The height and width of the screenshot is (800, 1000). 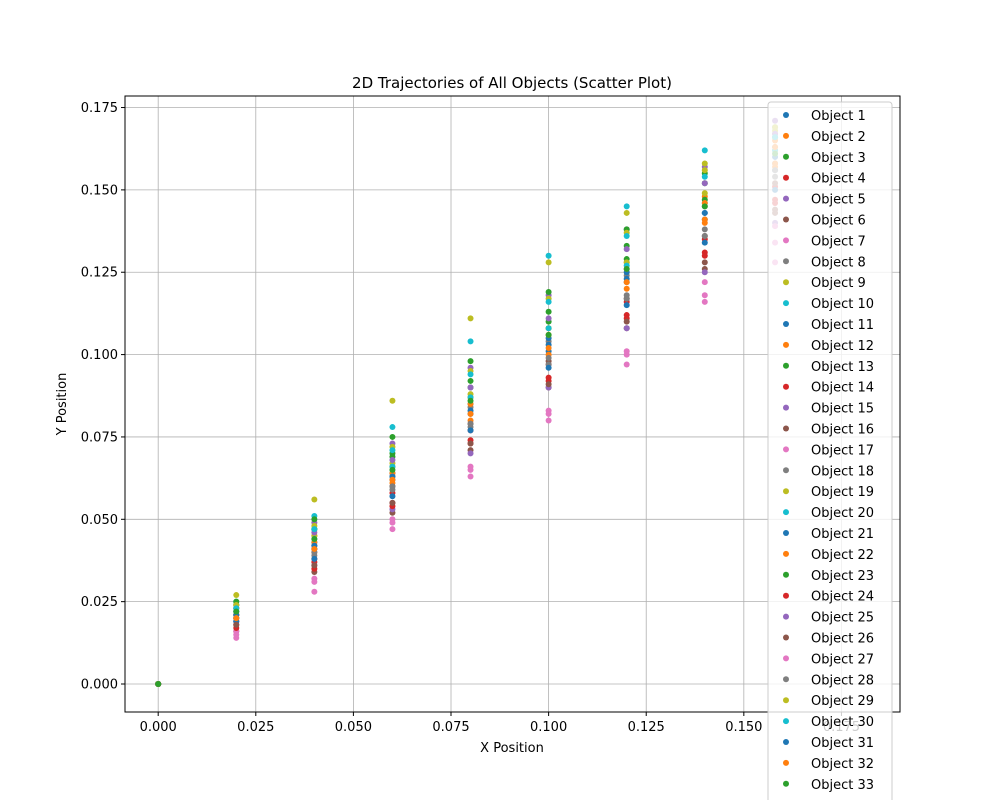 What do you see at coordinates (838, 116) in the screenshot?
I see `legend-label: Object 1` at bounding box center [838, 116].